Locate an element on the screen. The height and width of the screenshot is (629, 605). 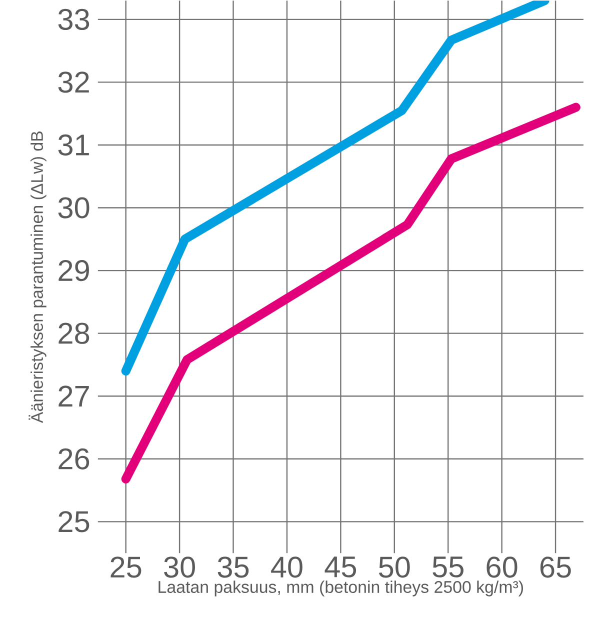
x-tick-label: 45 is located at coordinates (340, 567).